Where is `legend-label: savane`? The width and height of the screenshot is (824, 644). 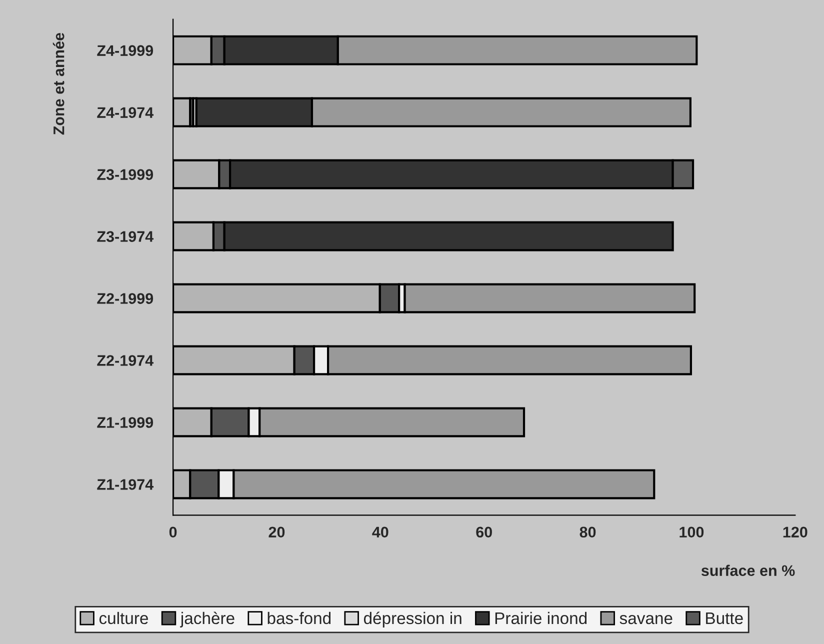
legend-label: savane is located at coordinates (646, 619).